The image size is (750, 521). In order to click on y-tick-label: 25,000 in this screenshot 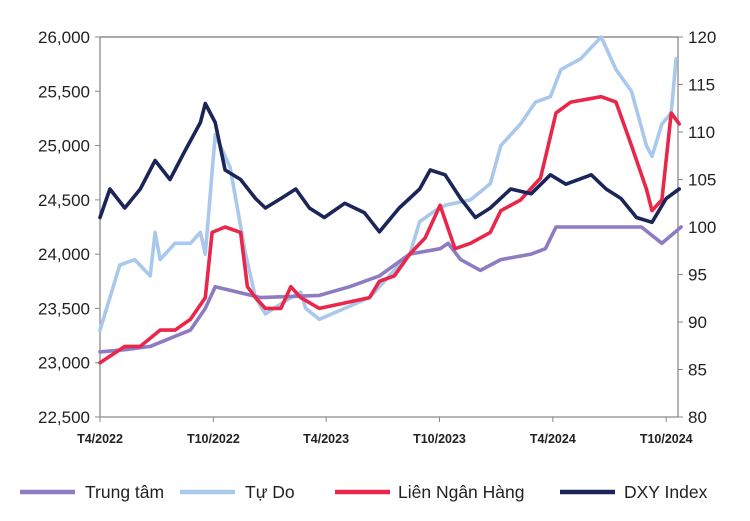, I will do `click(64, 146)`.